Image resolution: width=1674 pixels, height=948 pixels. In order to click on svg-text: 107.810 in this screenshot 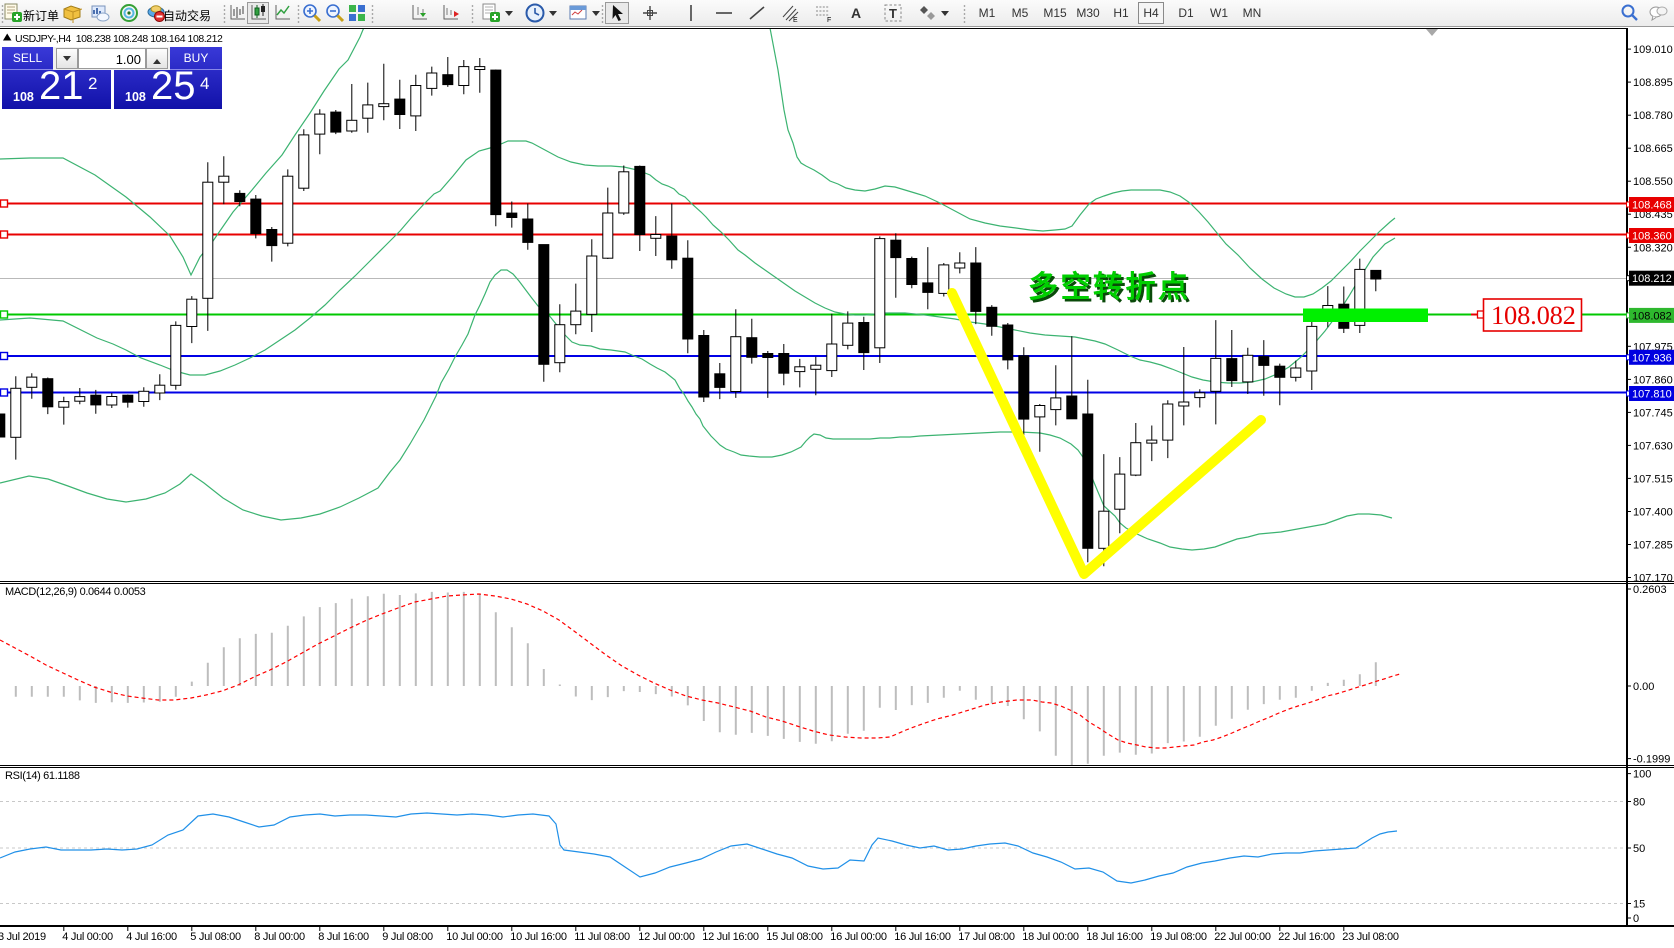, I will do `click(1652, 395)`.